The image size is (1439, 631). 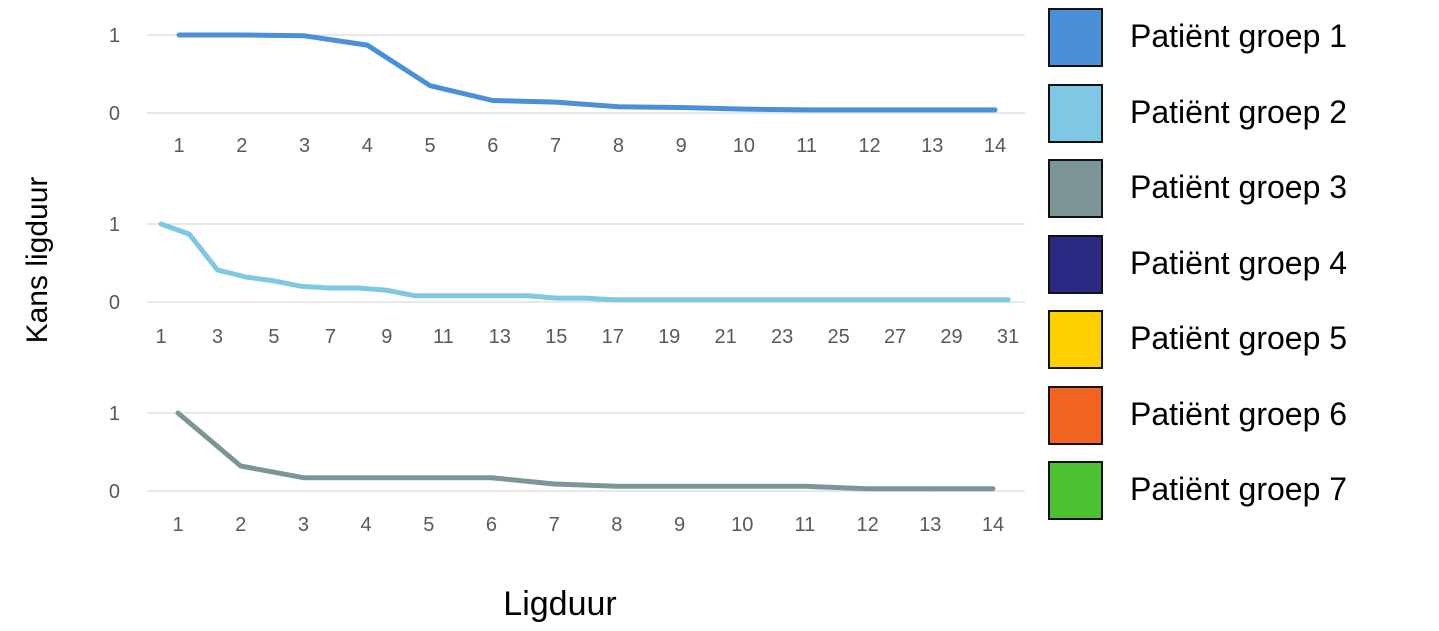 I want to click on legend-label-5: Patiënt groep 5, so click(x=1239, y=338).